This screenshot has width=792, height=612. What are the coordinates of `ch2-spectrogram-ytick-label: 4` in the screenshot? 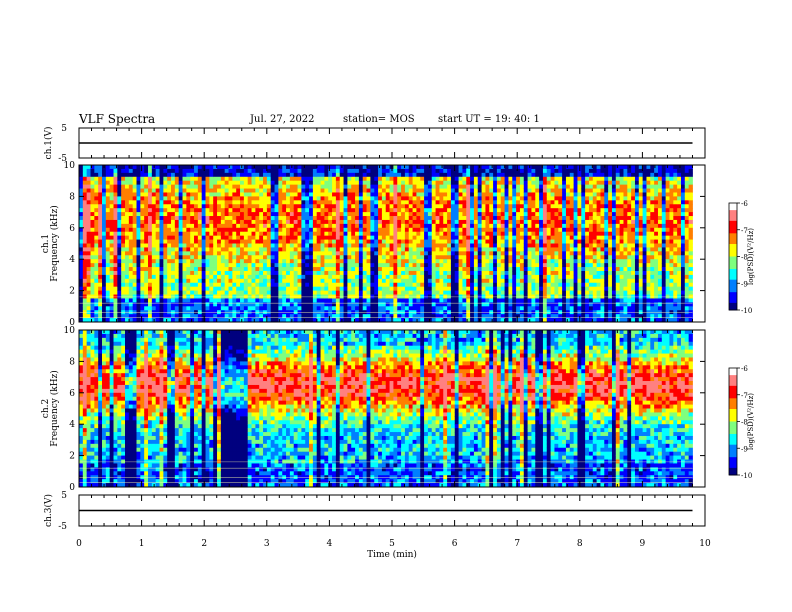 It's located at (72, 425).